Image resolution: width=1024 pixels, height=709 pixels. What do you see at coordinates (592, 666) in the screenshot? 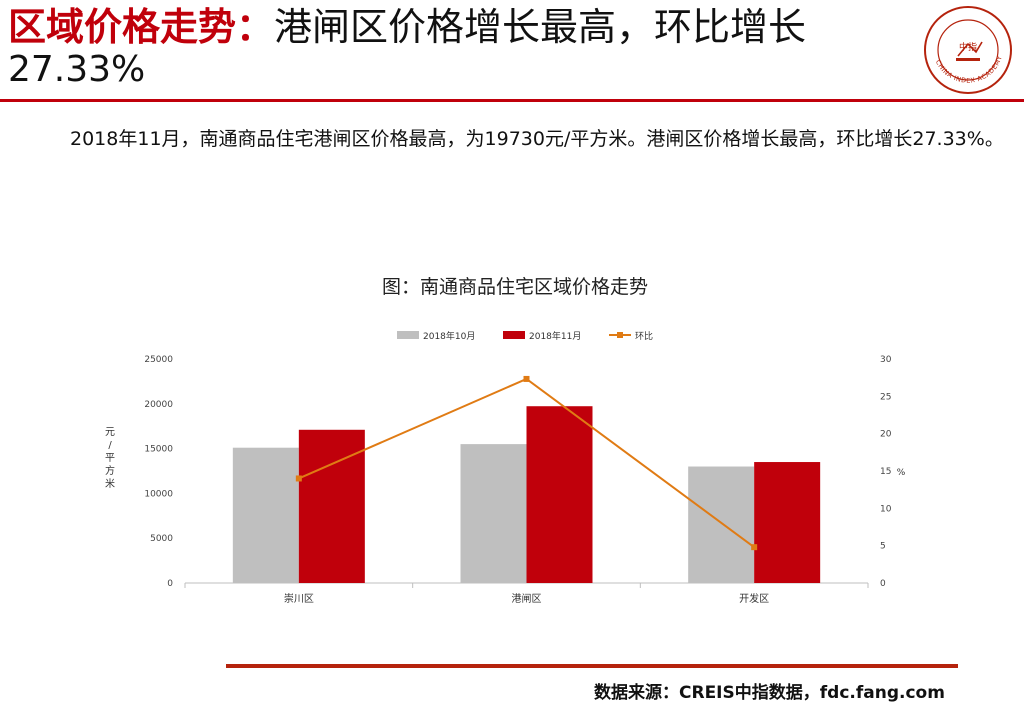
I see `footer-divider` at bounding box center [592, 666].